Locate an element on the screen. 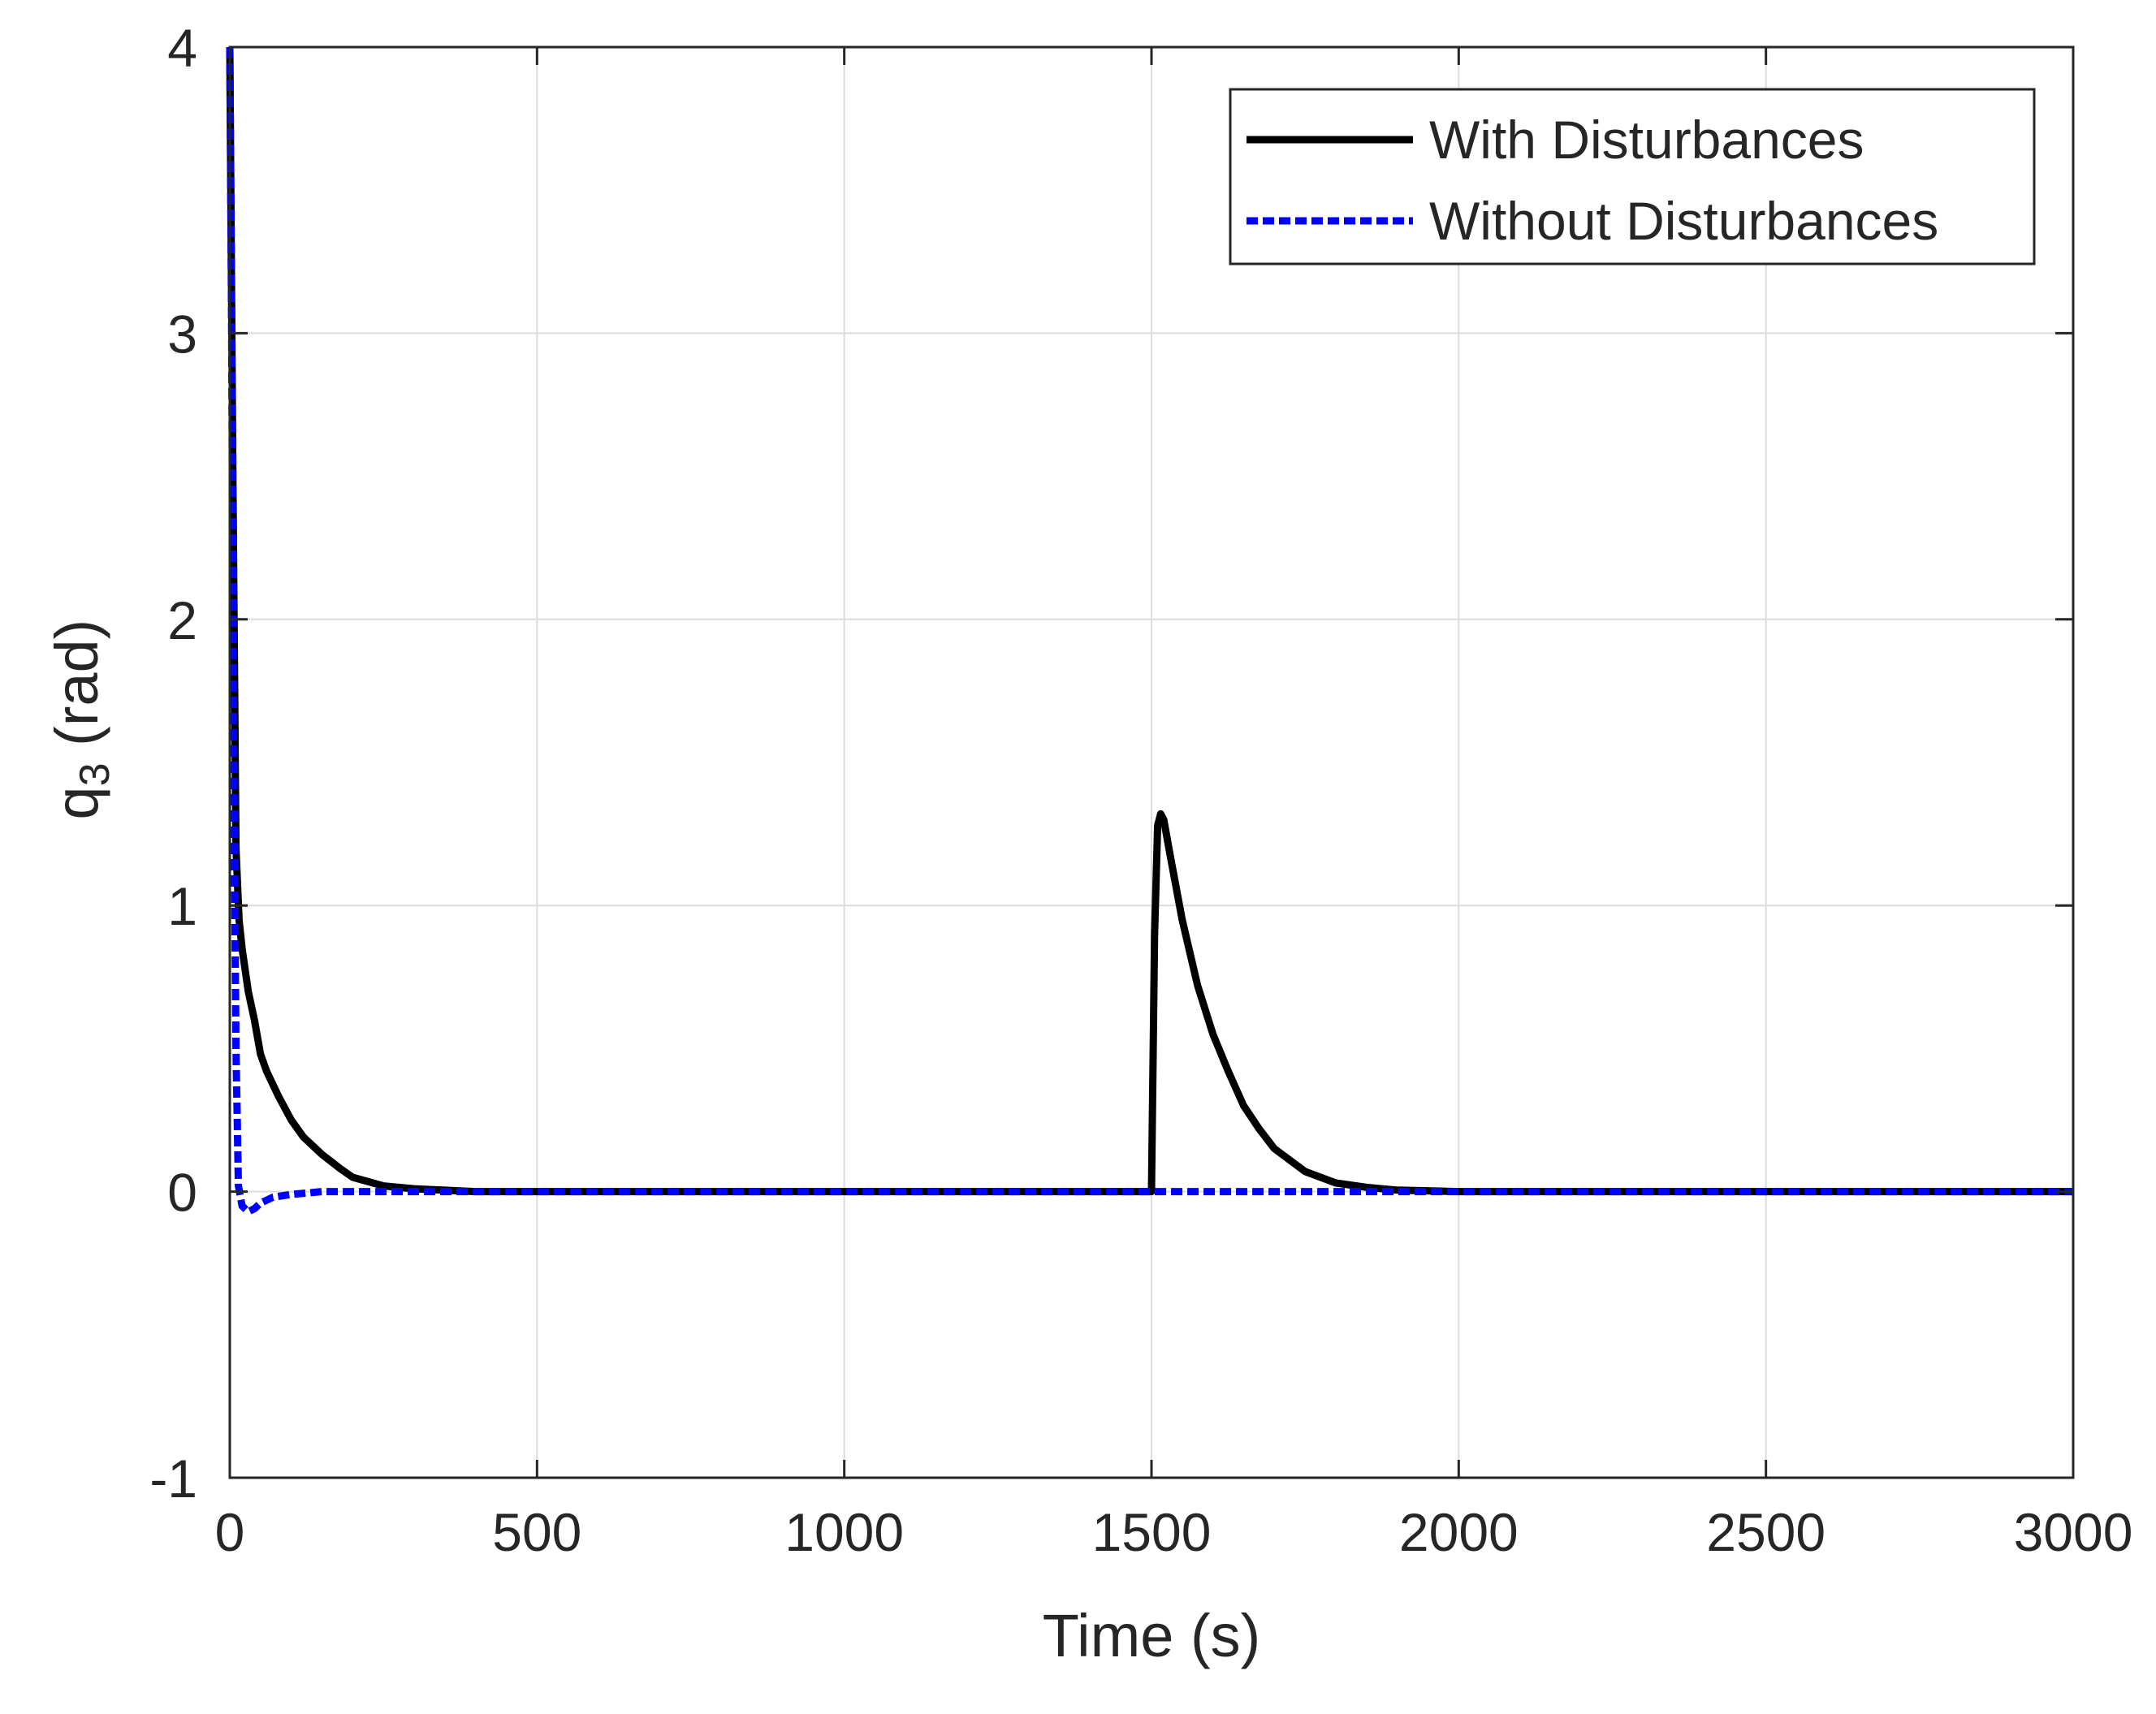 Image resolution: width=2156 pixels, height=1714 pixels. legend-box is located at coordinates (1632, 177).